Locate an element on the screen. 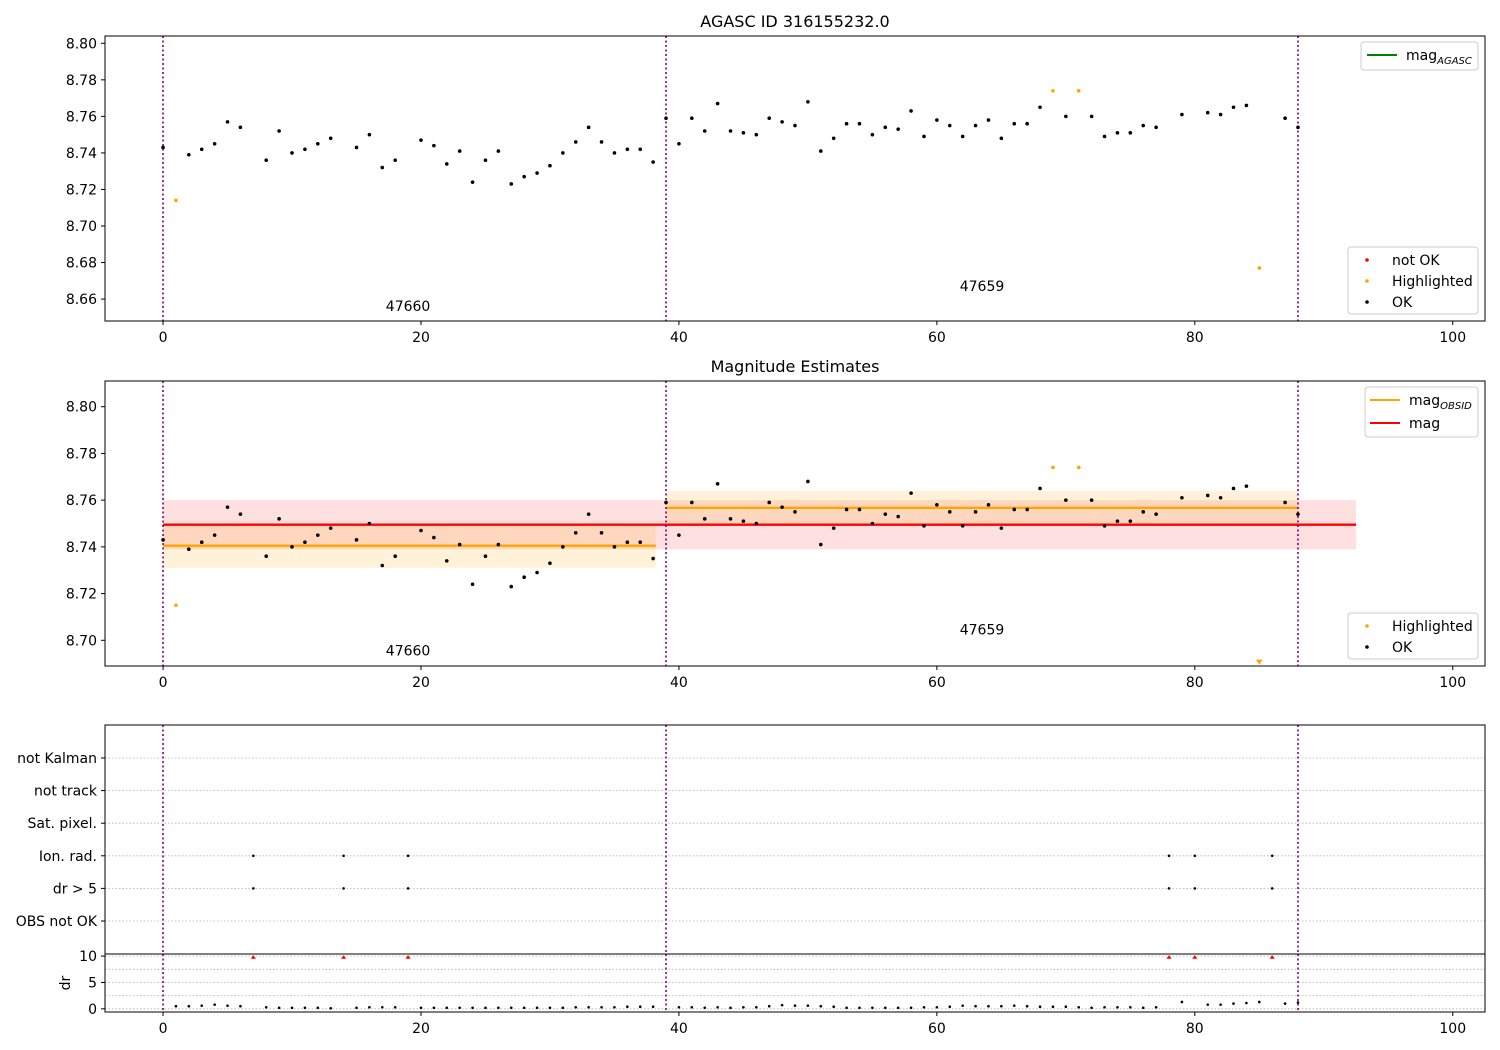 The width and height of the screenshot is (1500, 1050). panel-title: Magnitude Estimates is located at coordinates (795, 366).